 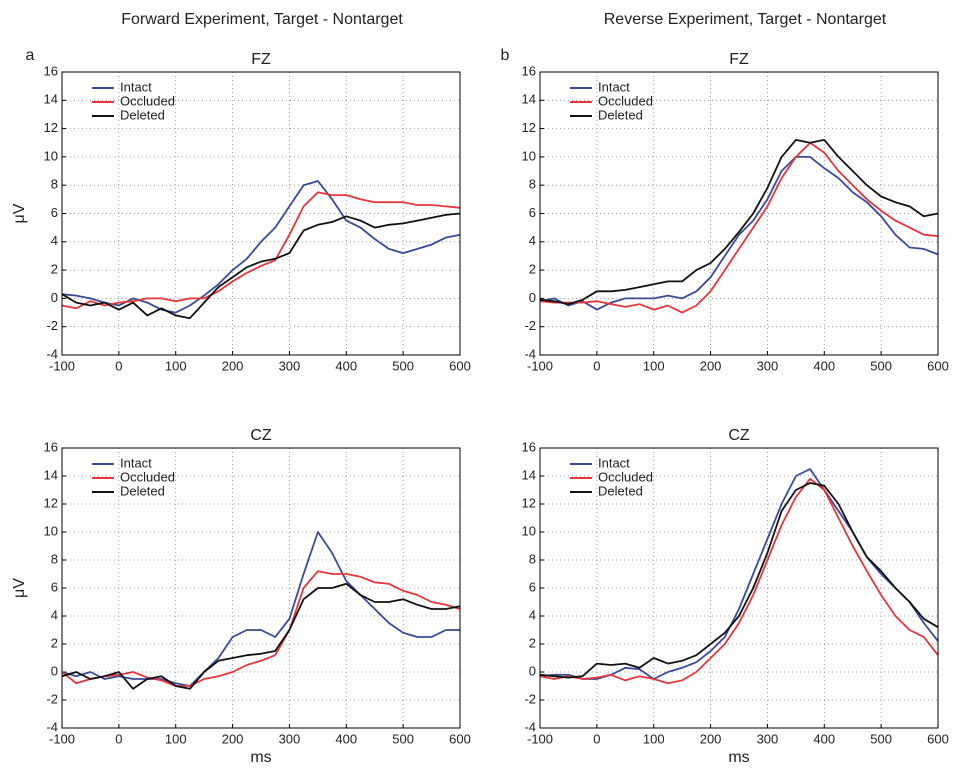 What do you see at coordinates (30, 55) in the screenshot?
I see `panel-letter: a` at bounding box center [30, 55].